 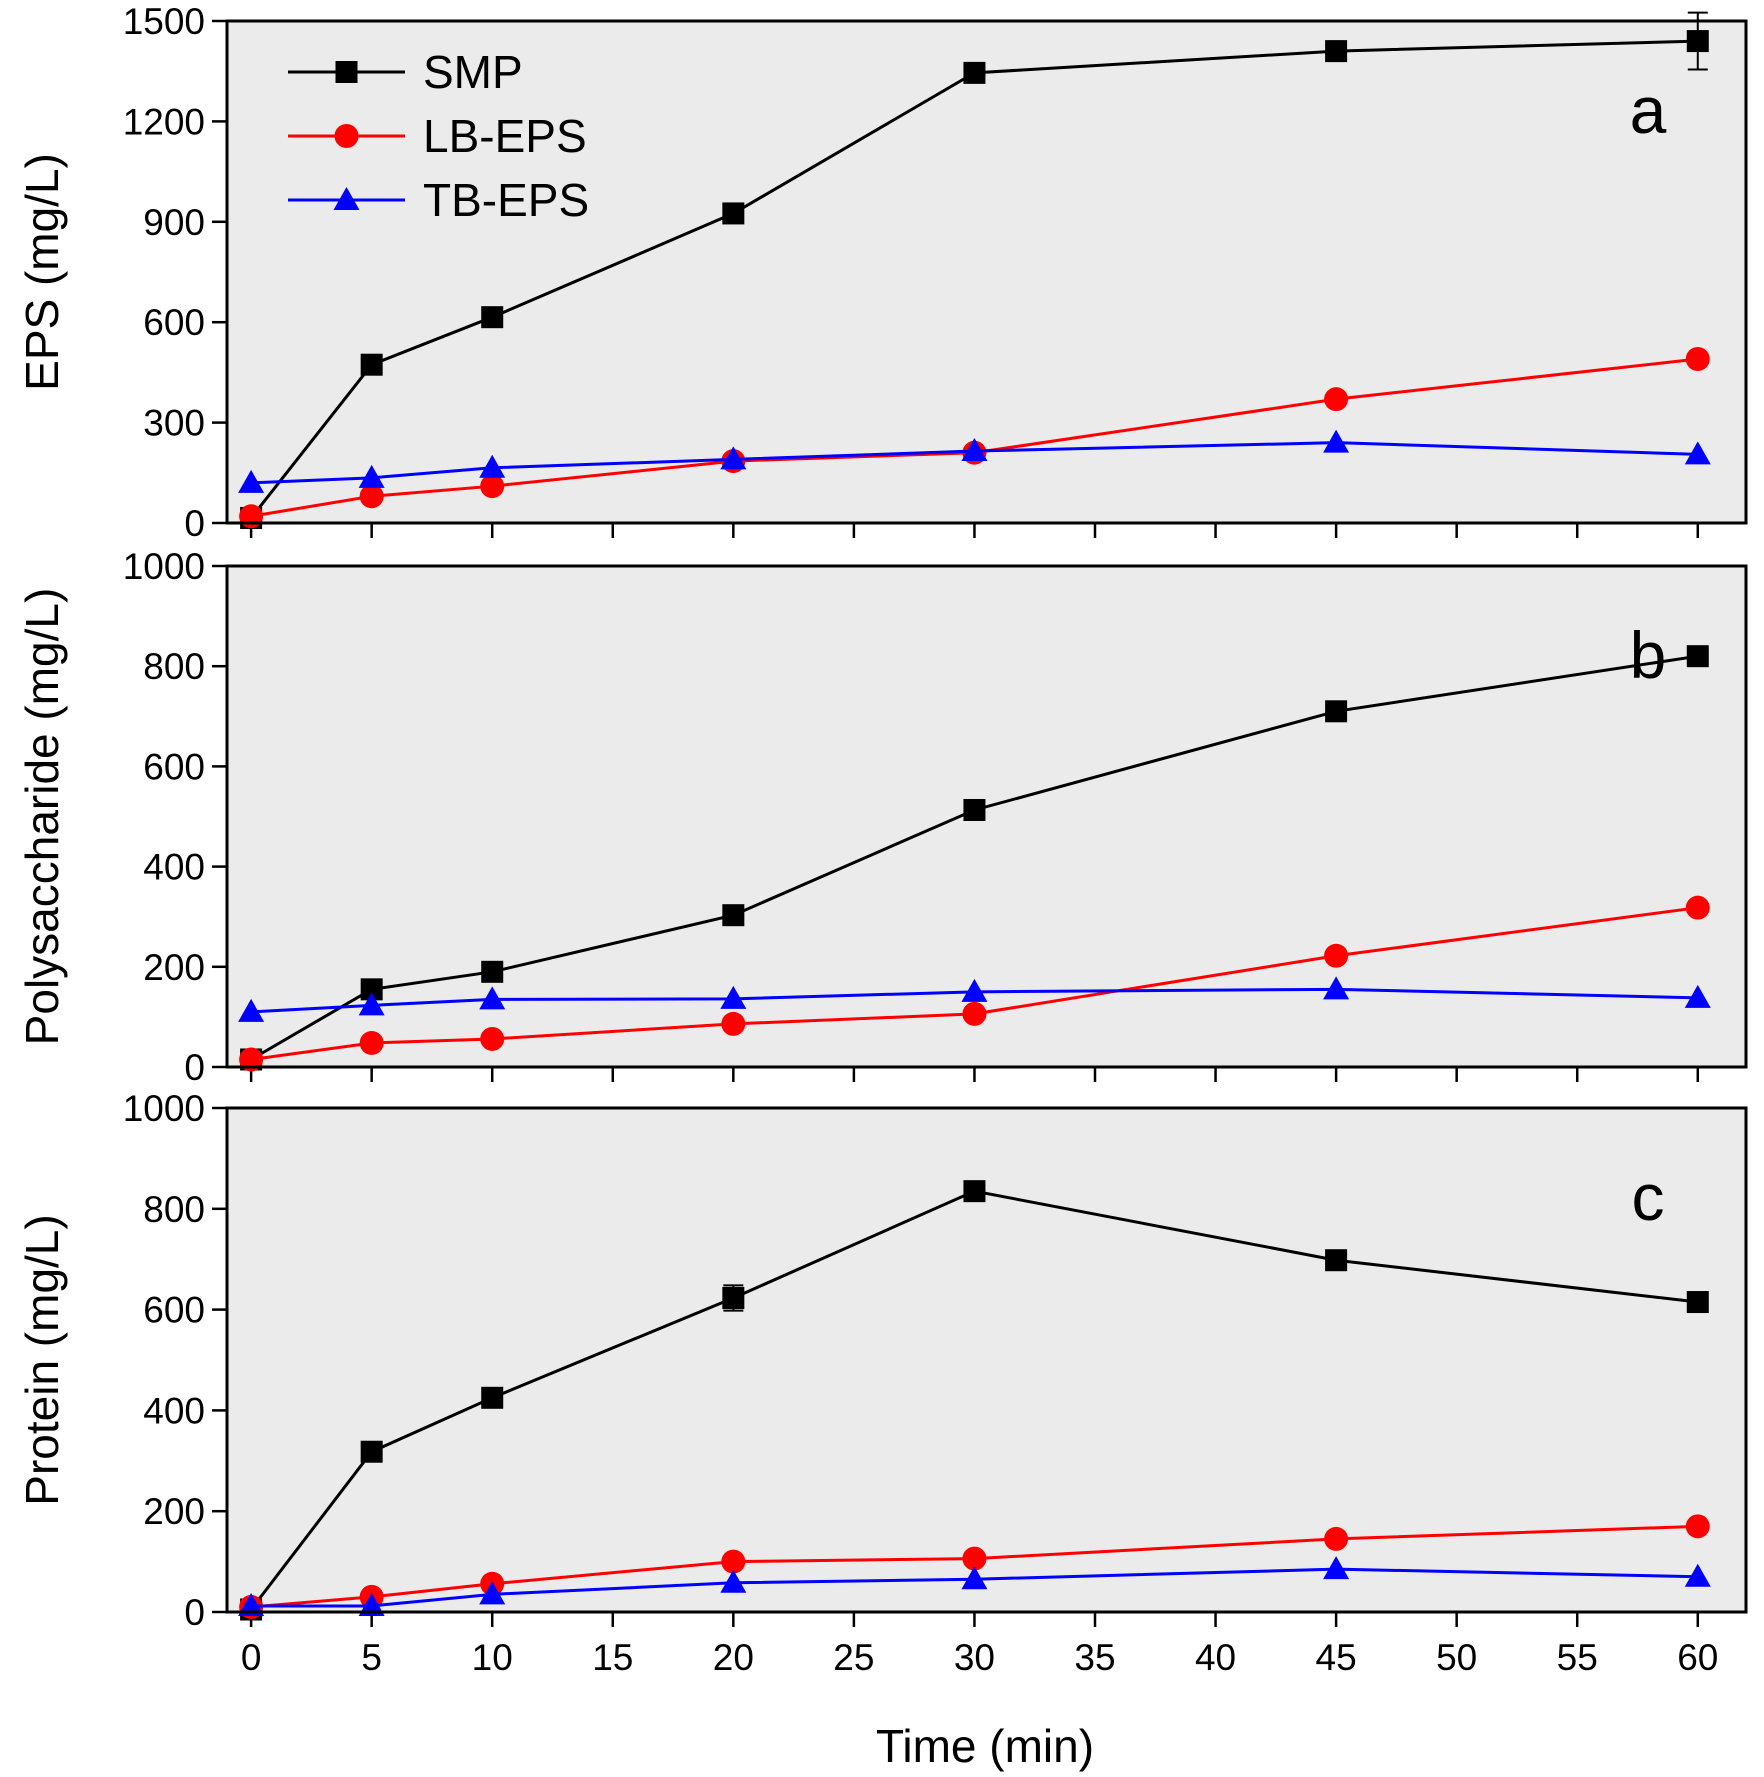 I want to click on x-tick-label-15: 15, so click(x=612, y=1657).